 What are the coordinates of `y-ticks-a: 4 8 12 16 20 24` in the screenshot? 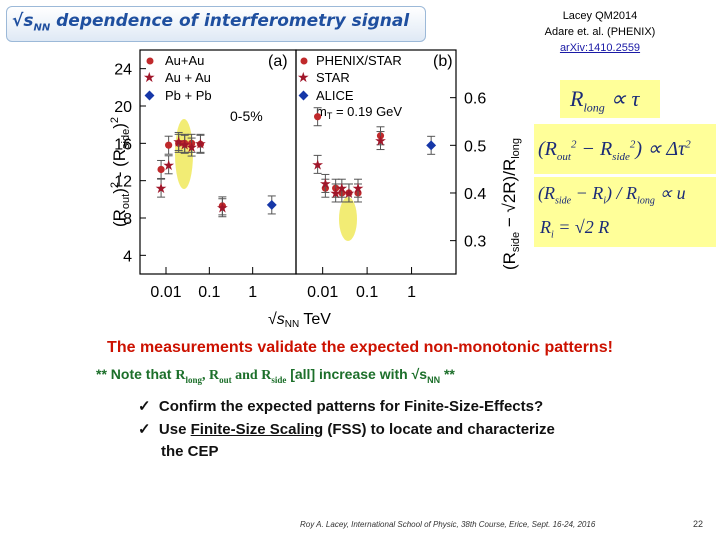 It's located at (130, 163).